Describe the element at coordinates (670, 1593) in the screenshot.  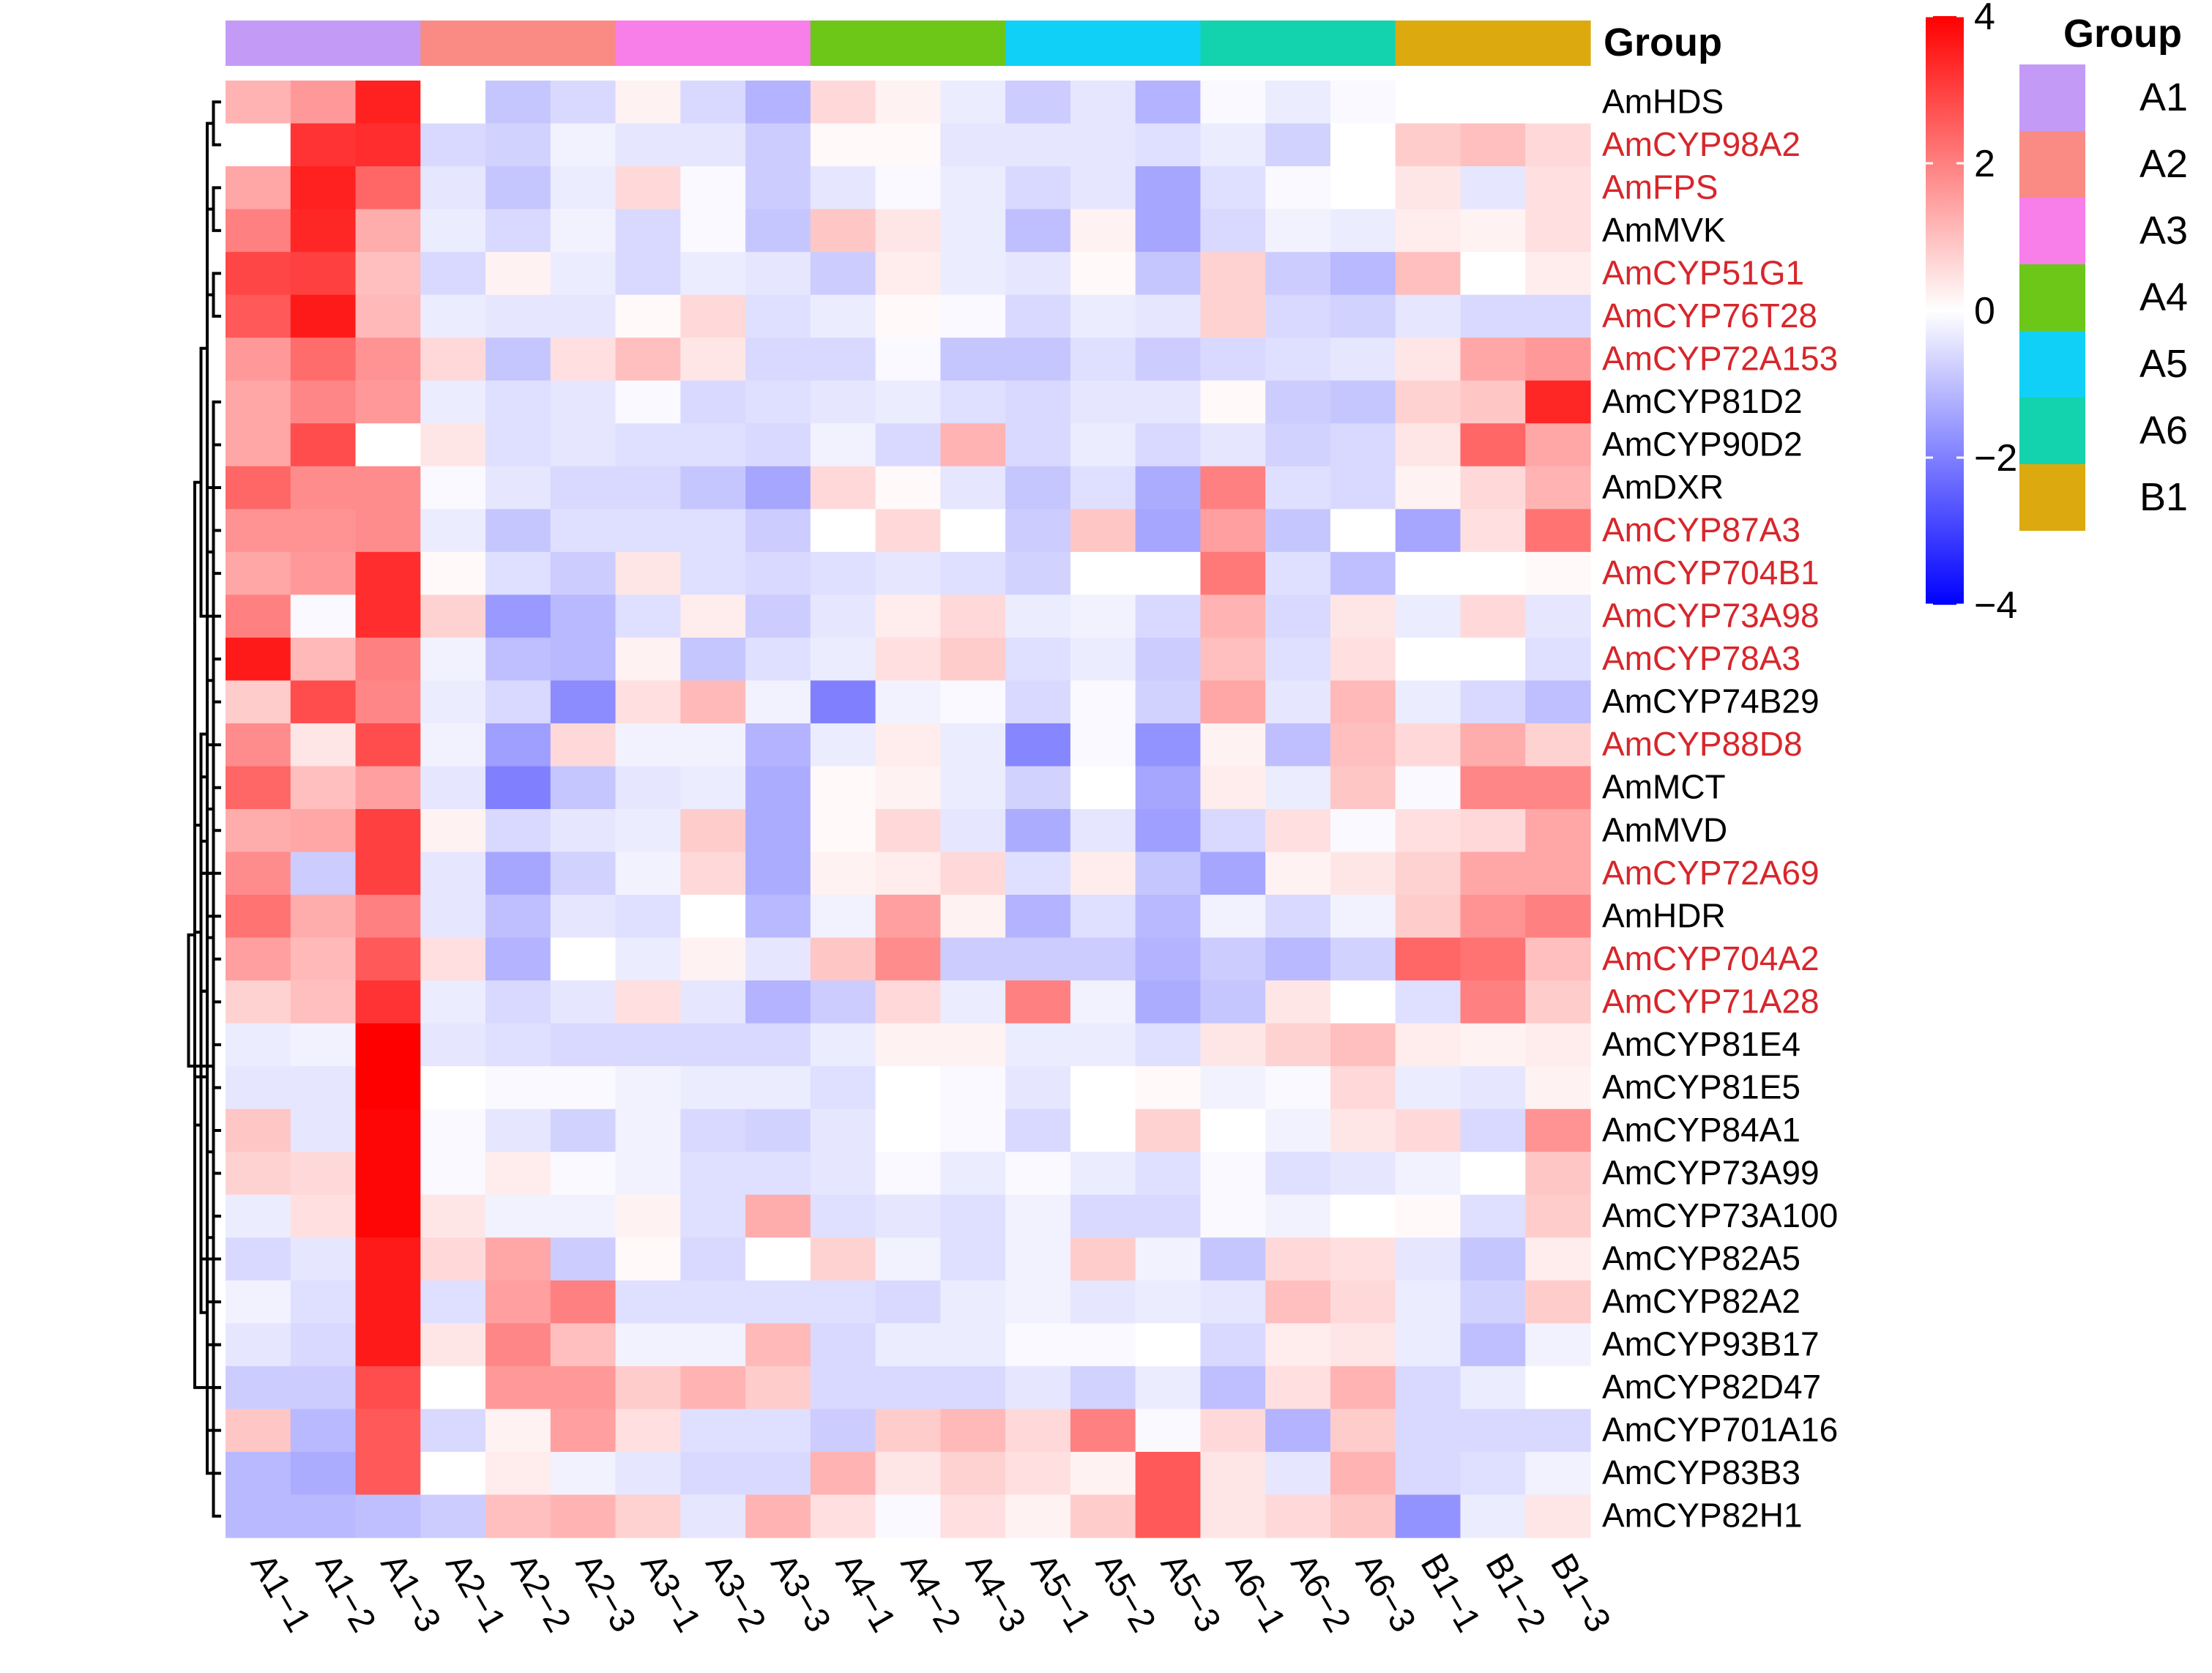
I see `column-label-A3−1: A3−1` at that location.